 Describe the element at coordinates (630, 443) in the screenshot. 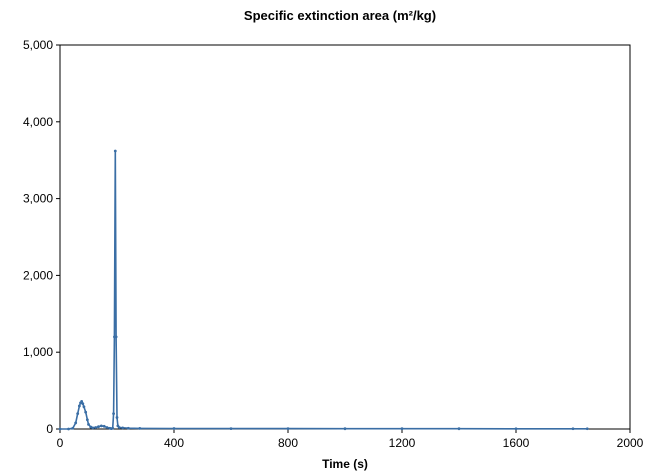

I see `x-tick-label: 2000` at that location.